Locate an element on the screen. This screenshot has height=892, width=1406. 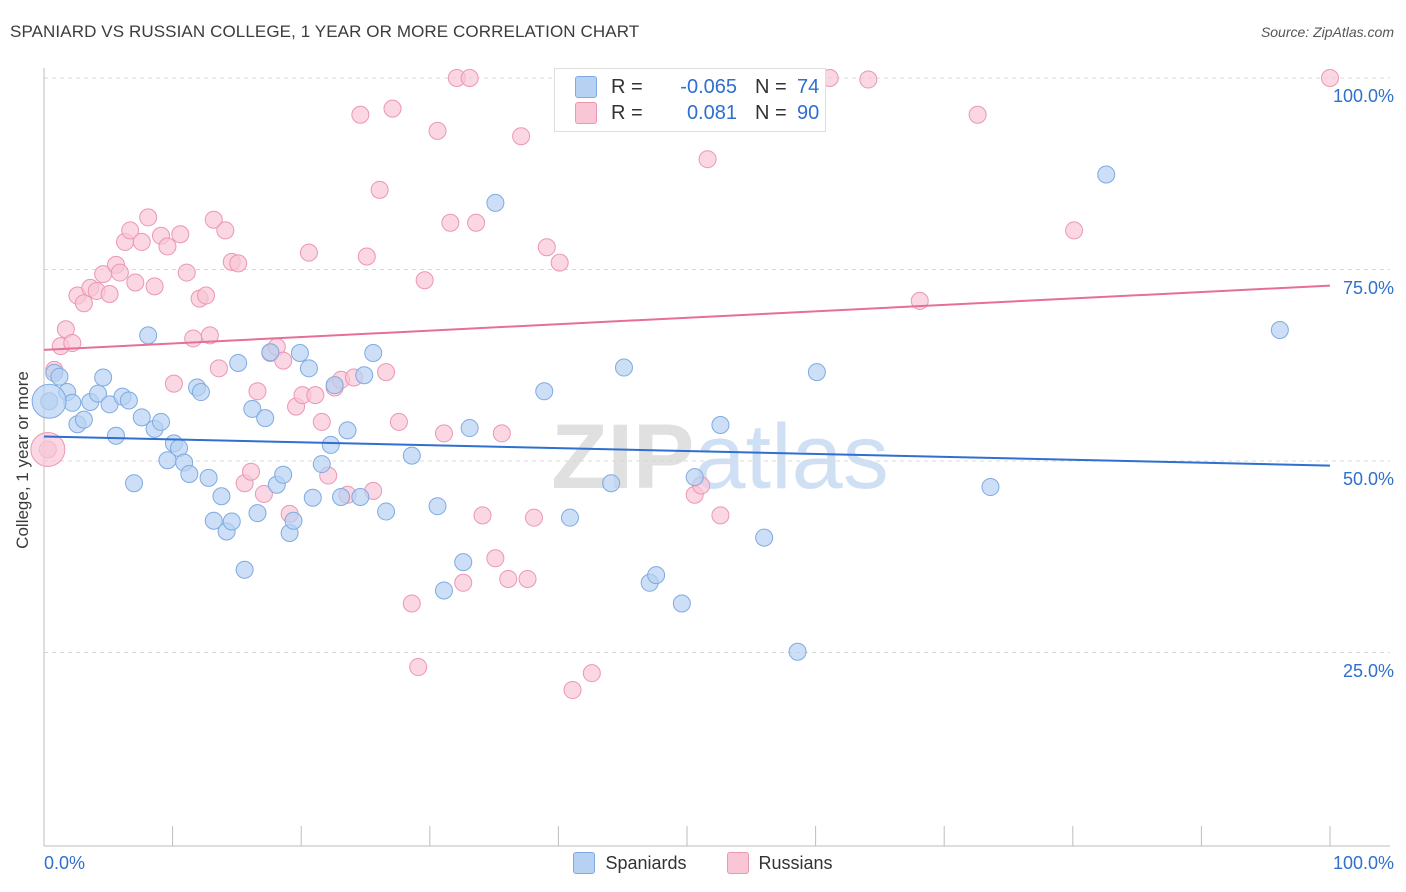
x-tick-min: 0.0% is located at coordinates (65, 863).